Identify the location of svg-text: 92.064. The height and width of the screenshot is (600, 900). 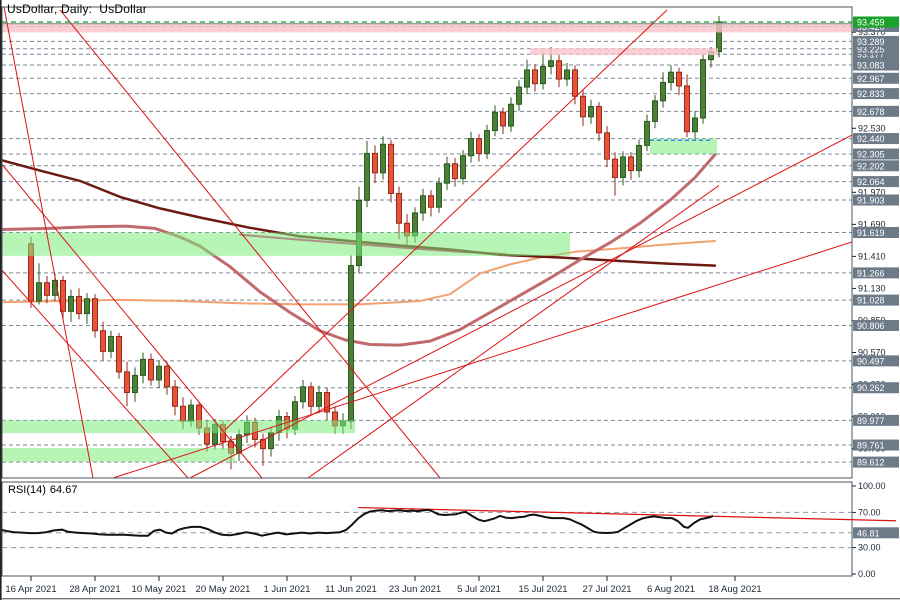
(871, 182).